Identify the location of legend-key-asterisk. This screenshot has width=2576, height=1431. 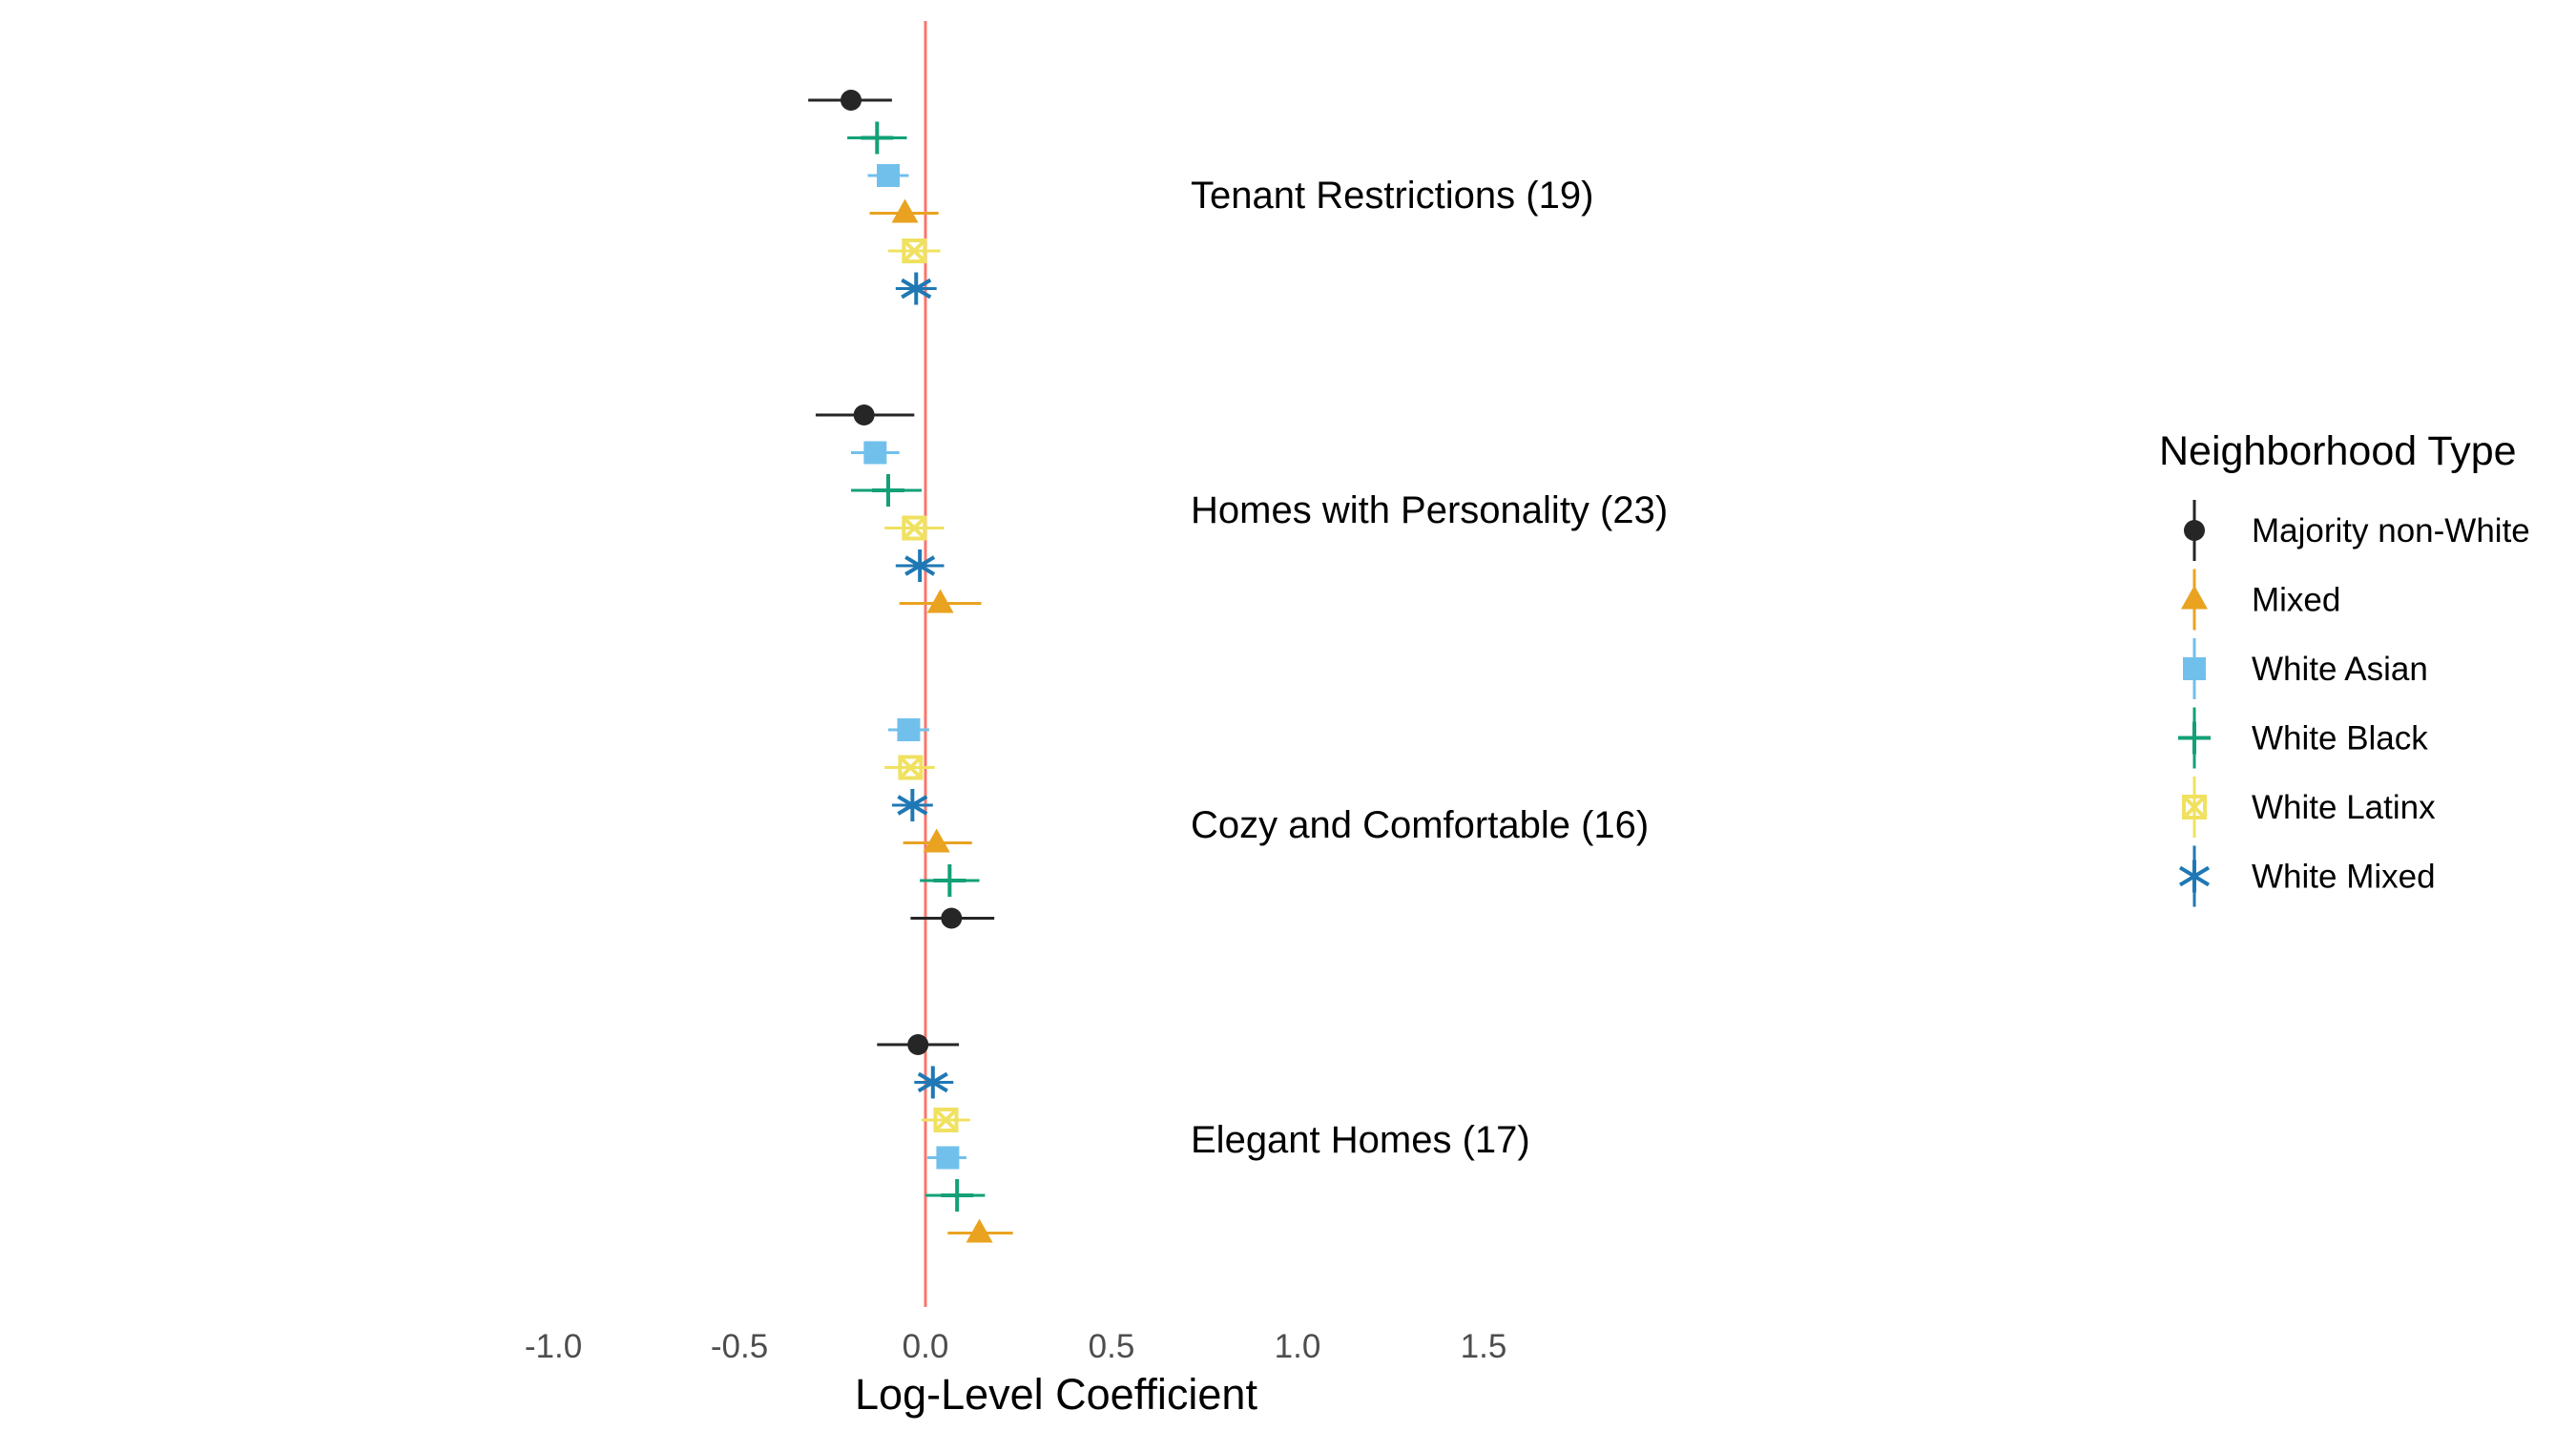
(2194, 876).